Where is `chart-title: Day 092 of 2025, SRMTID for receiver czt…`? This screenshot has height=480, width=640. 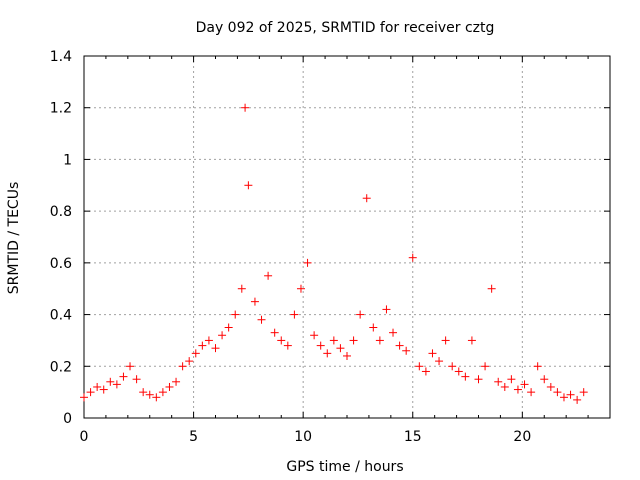
chart-title: Day 092 of 2025, SRMTID for receiver czt… is located at coordinates (345, 28).